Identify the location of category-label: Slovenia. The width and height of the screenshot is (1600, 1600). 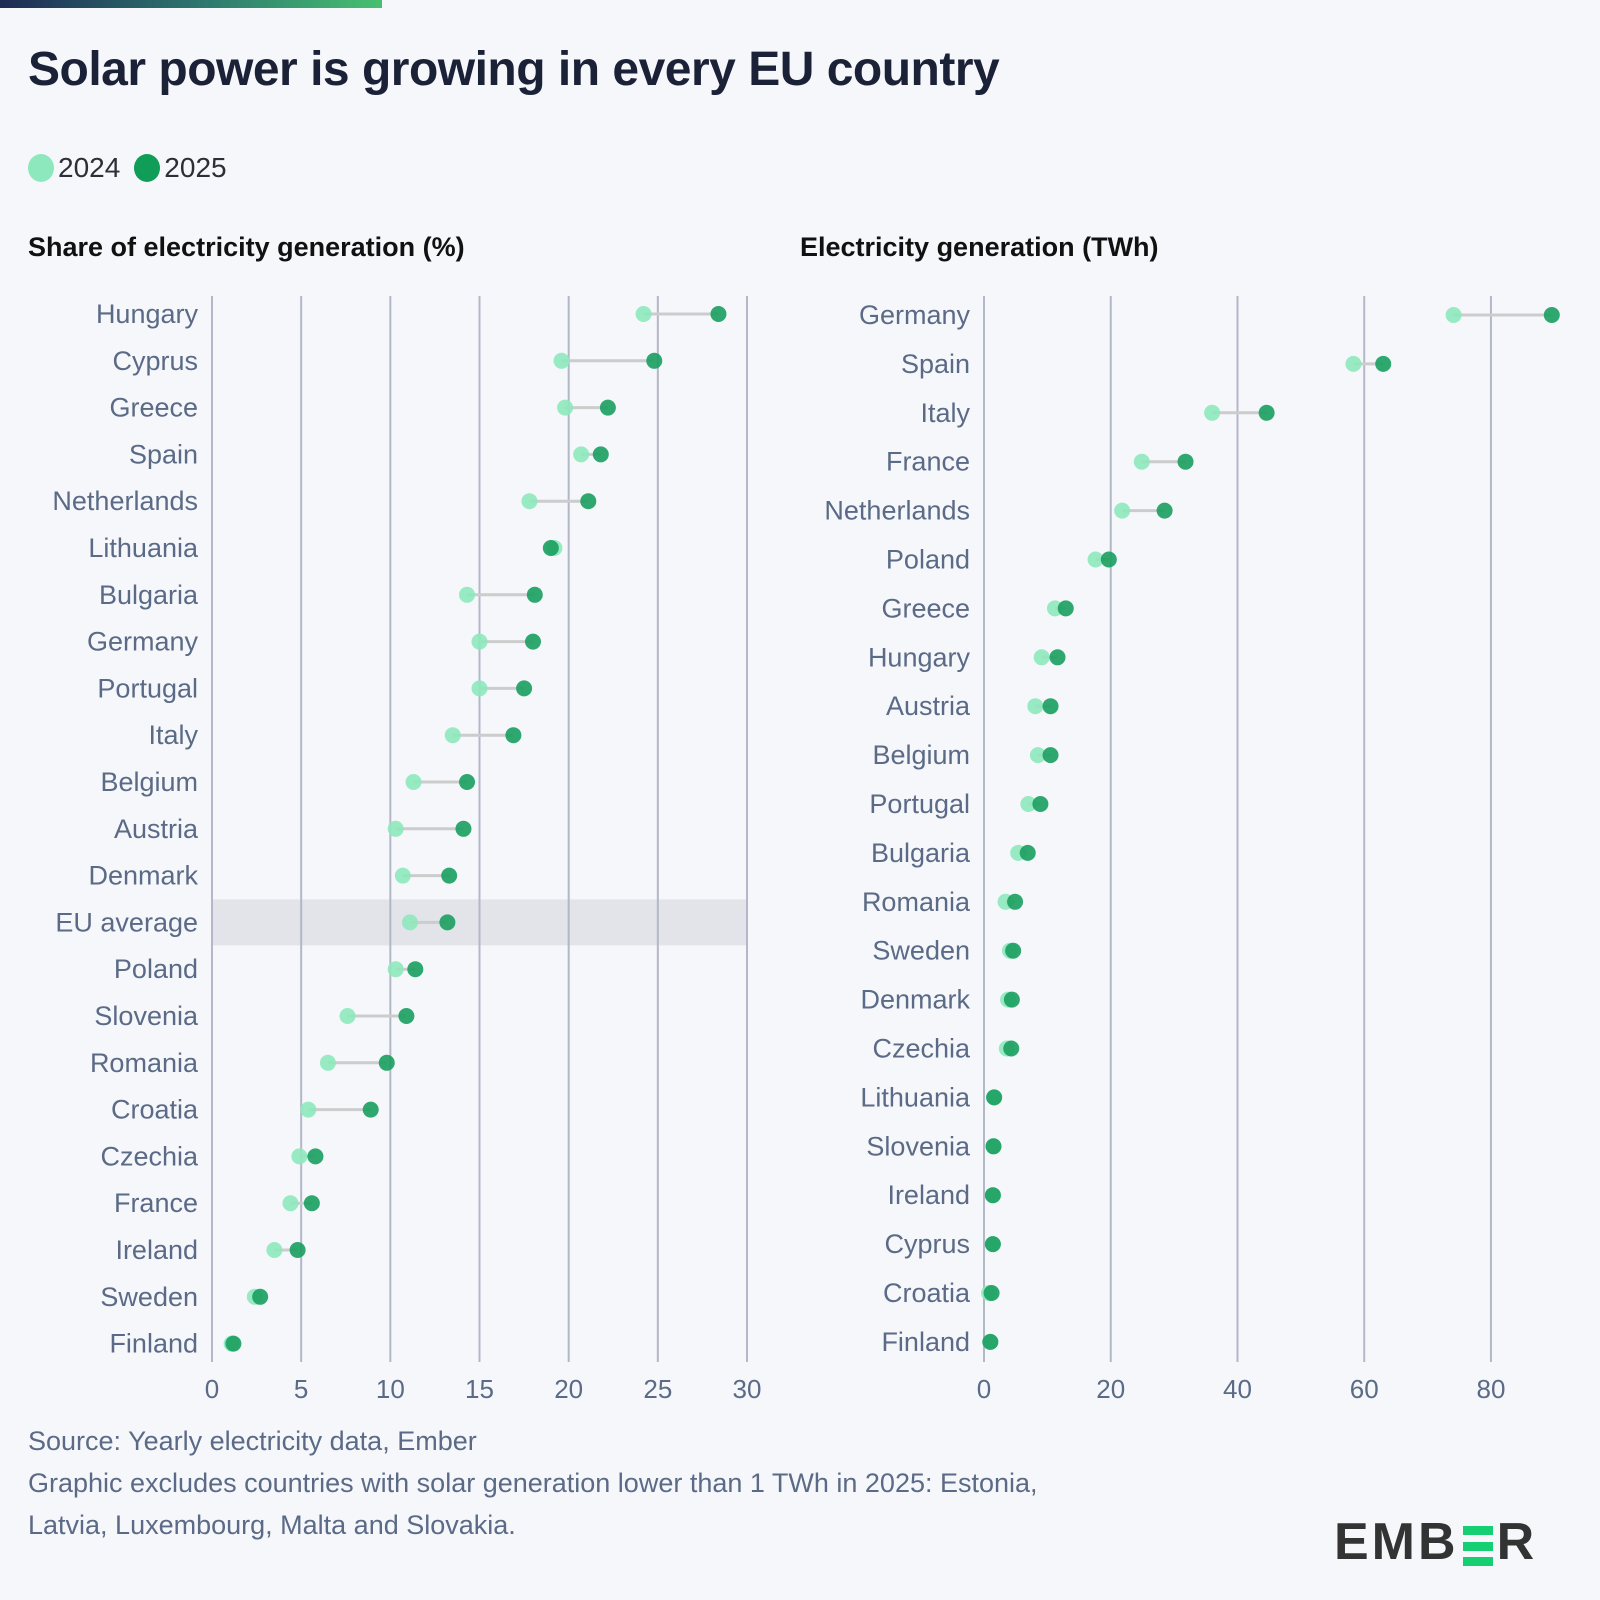
(918, 1146).